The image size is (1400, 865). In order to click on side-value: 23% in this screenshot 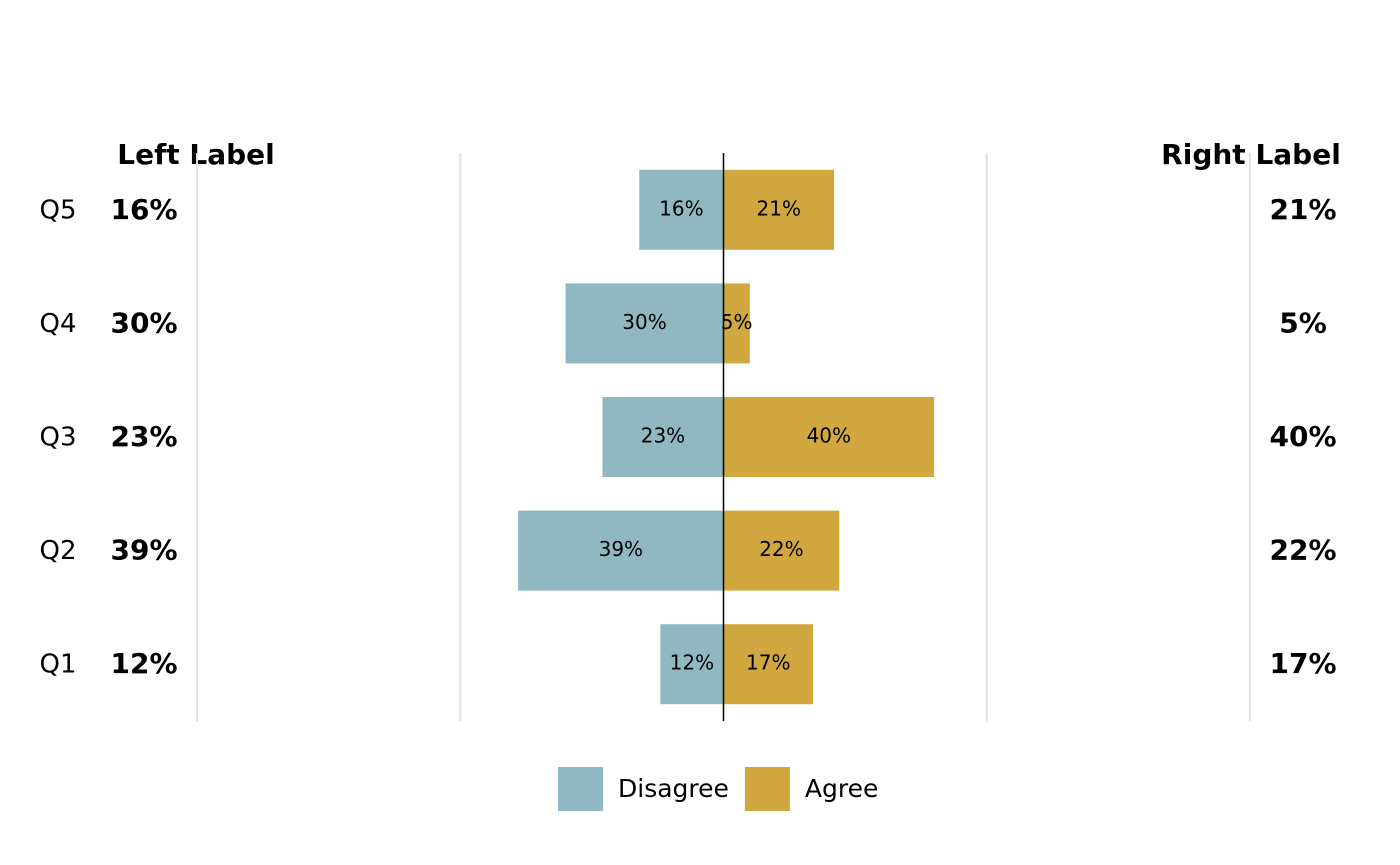, I will do `click(143, 436)`.